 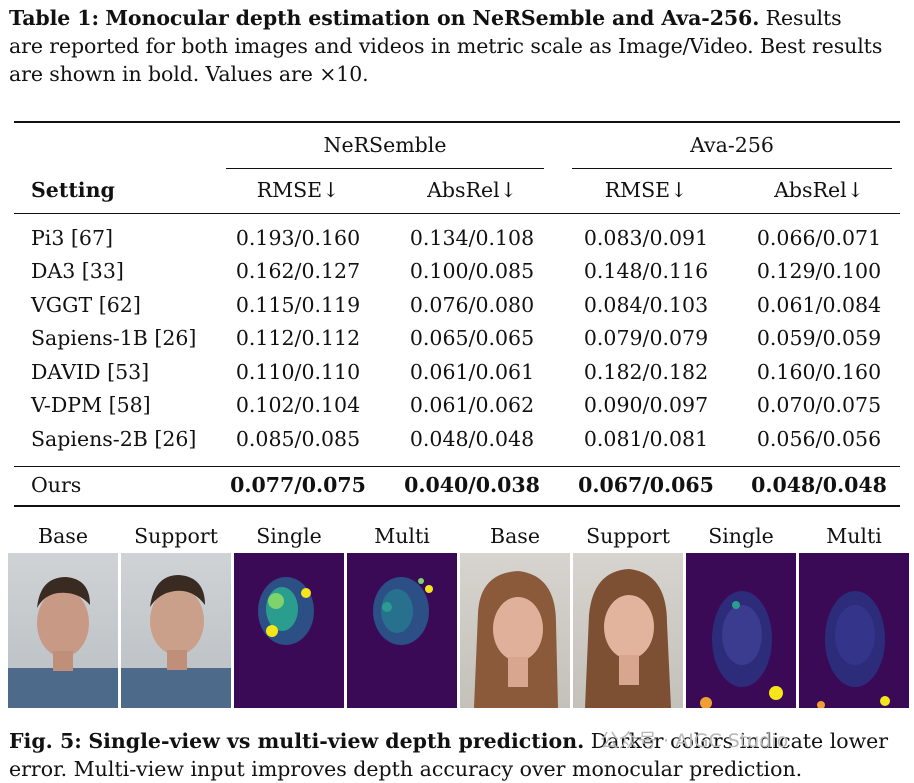 What do you see at coordinates (646, 238) in the screenshot?
I see `table-cell: 0.083/0.091` at bounding box center [646, 238].